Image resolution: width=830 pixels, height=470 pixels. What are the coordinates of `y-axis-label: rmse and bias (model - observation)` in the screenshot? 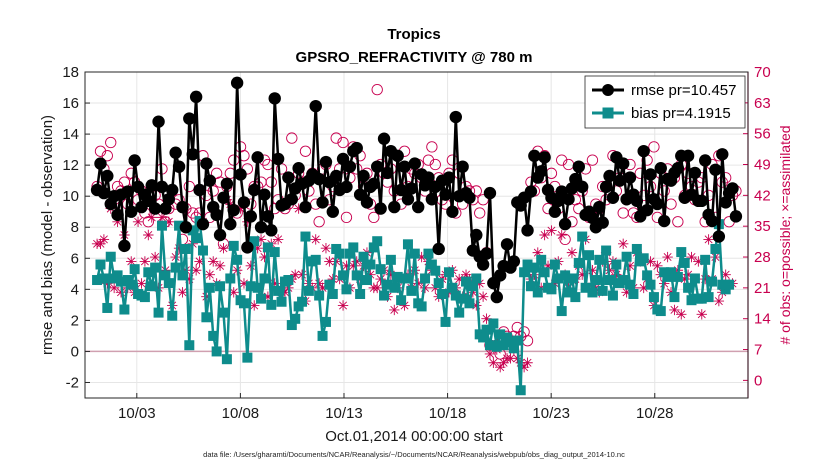 It's located at (47, 235).